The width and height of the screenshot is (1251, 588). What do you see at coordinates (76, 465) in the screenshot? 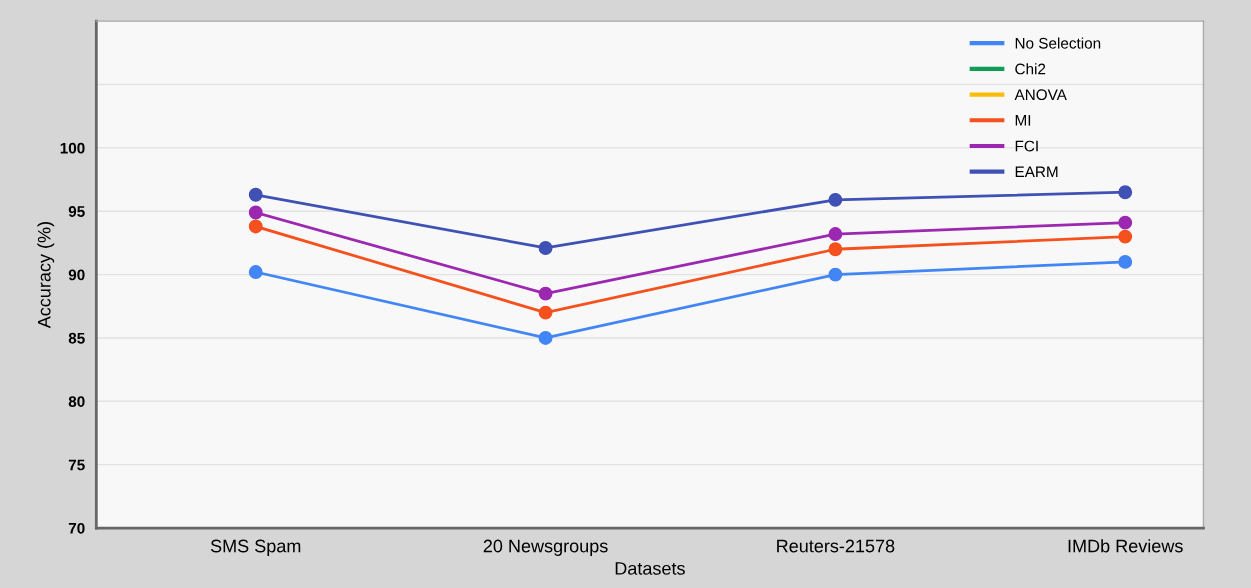
I see `y-tick-label: 75` at bounding box center [76, 465].